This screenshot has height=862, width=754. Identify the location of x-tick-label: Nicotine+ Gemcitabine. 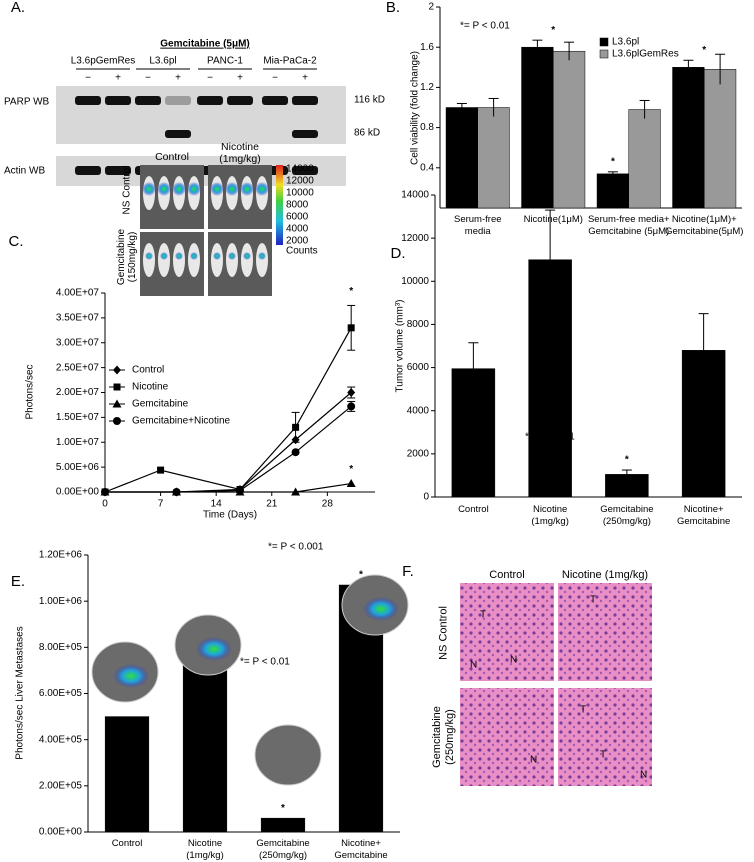
(361, 849).